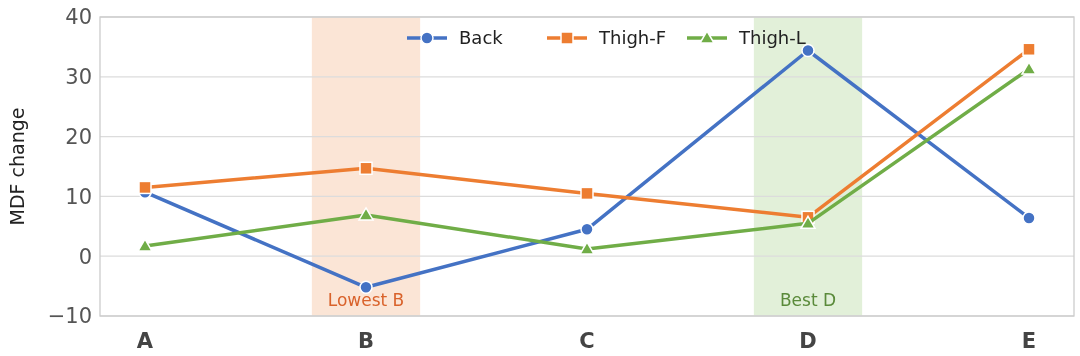  Describe the element at coordinates (78, 136) in the screenshot. I see `y-tick-label: 20` at that location.